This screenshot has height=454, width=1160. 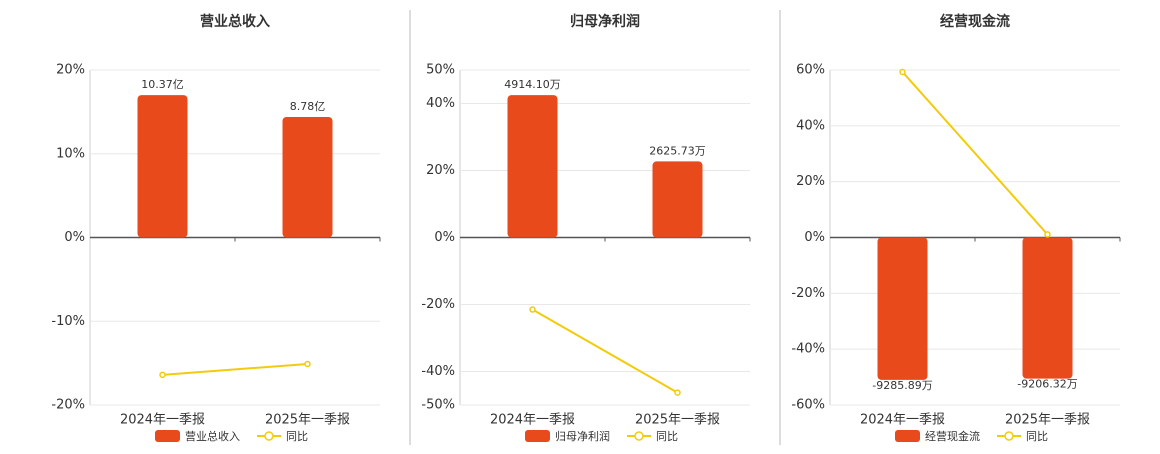 What do you see at coordinates (952, 436) in the screenshot?
I see `legend-label: 经营现金流` at bounding box center [952, 436].